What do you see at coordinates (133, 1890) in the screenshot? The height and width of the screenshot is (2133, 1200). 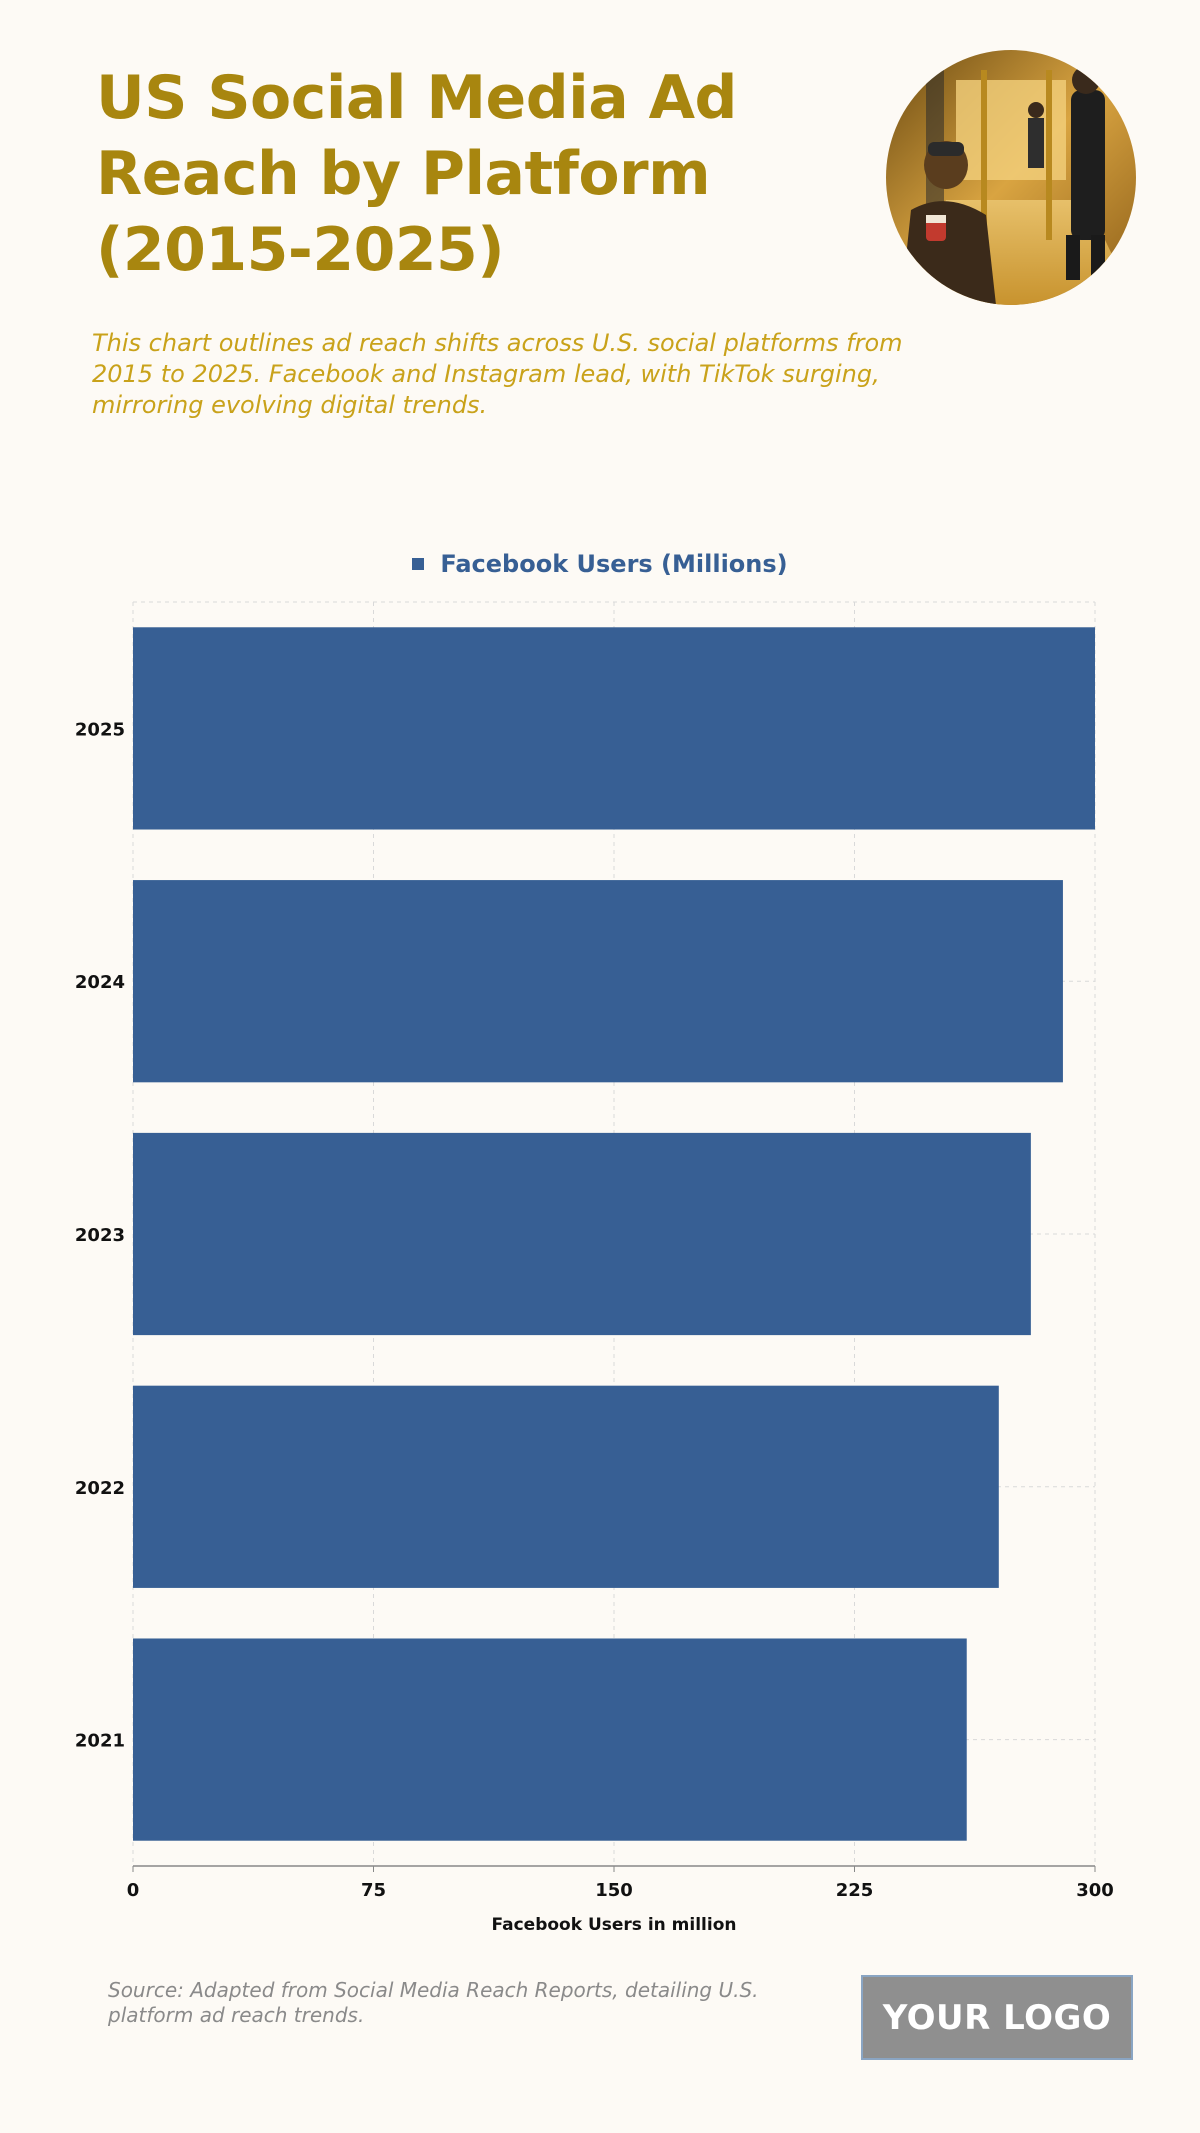 I see `x-tick-label: 0` at bounding box center [133, 1890].